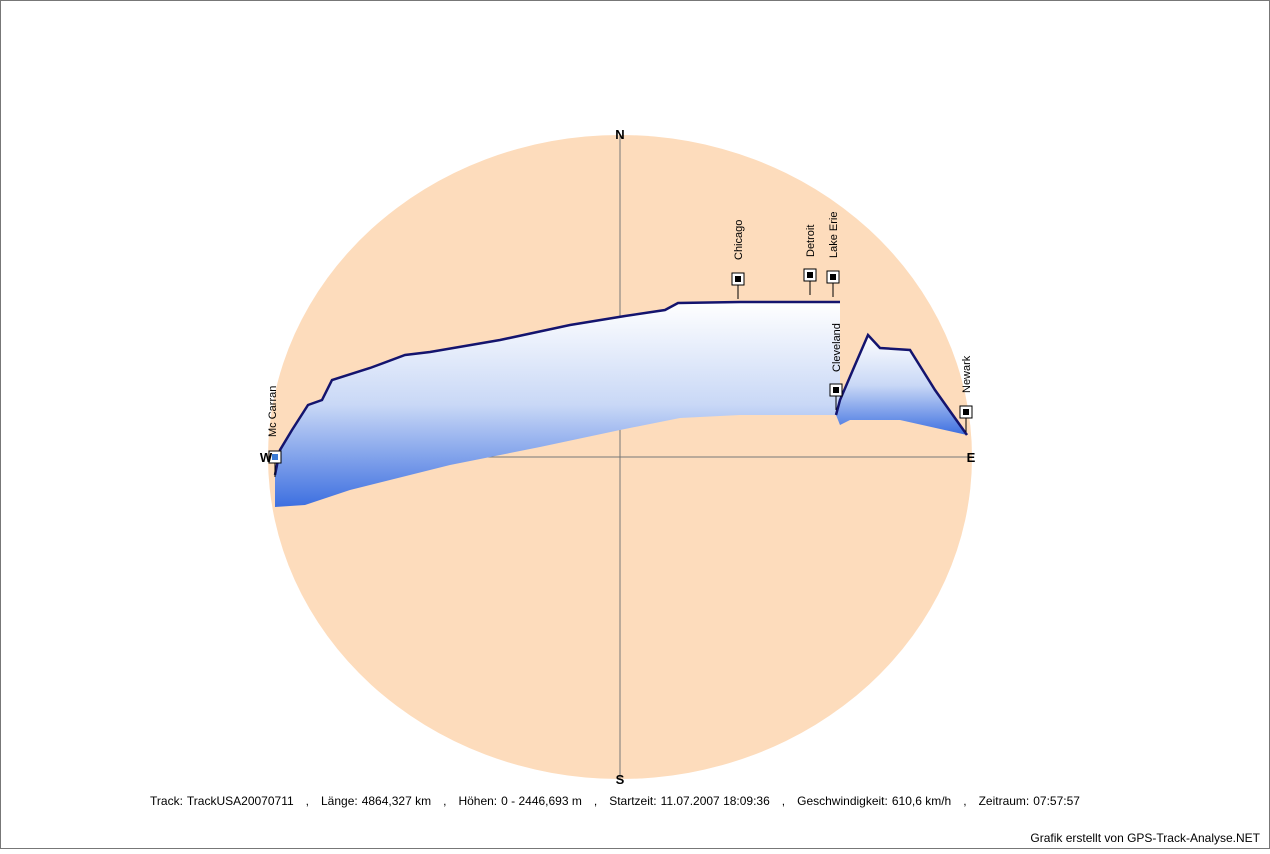  What do you see at coordinates (967, 374) in the screenshot?
I see `waypoint-label: Newark` at bounding box center [967, 374].